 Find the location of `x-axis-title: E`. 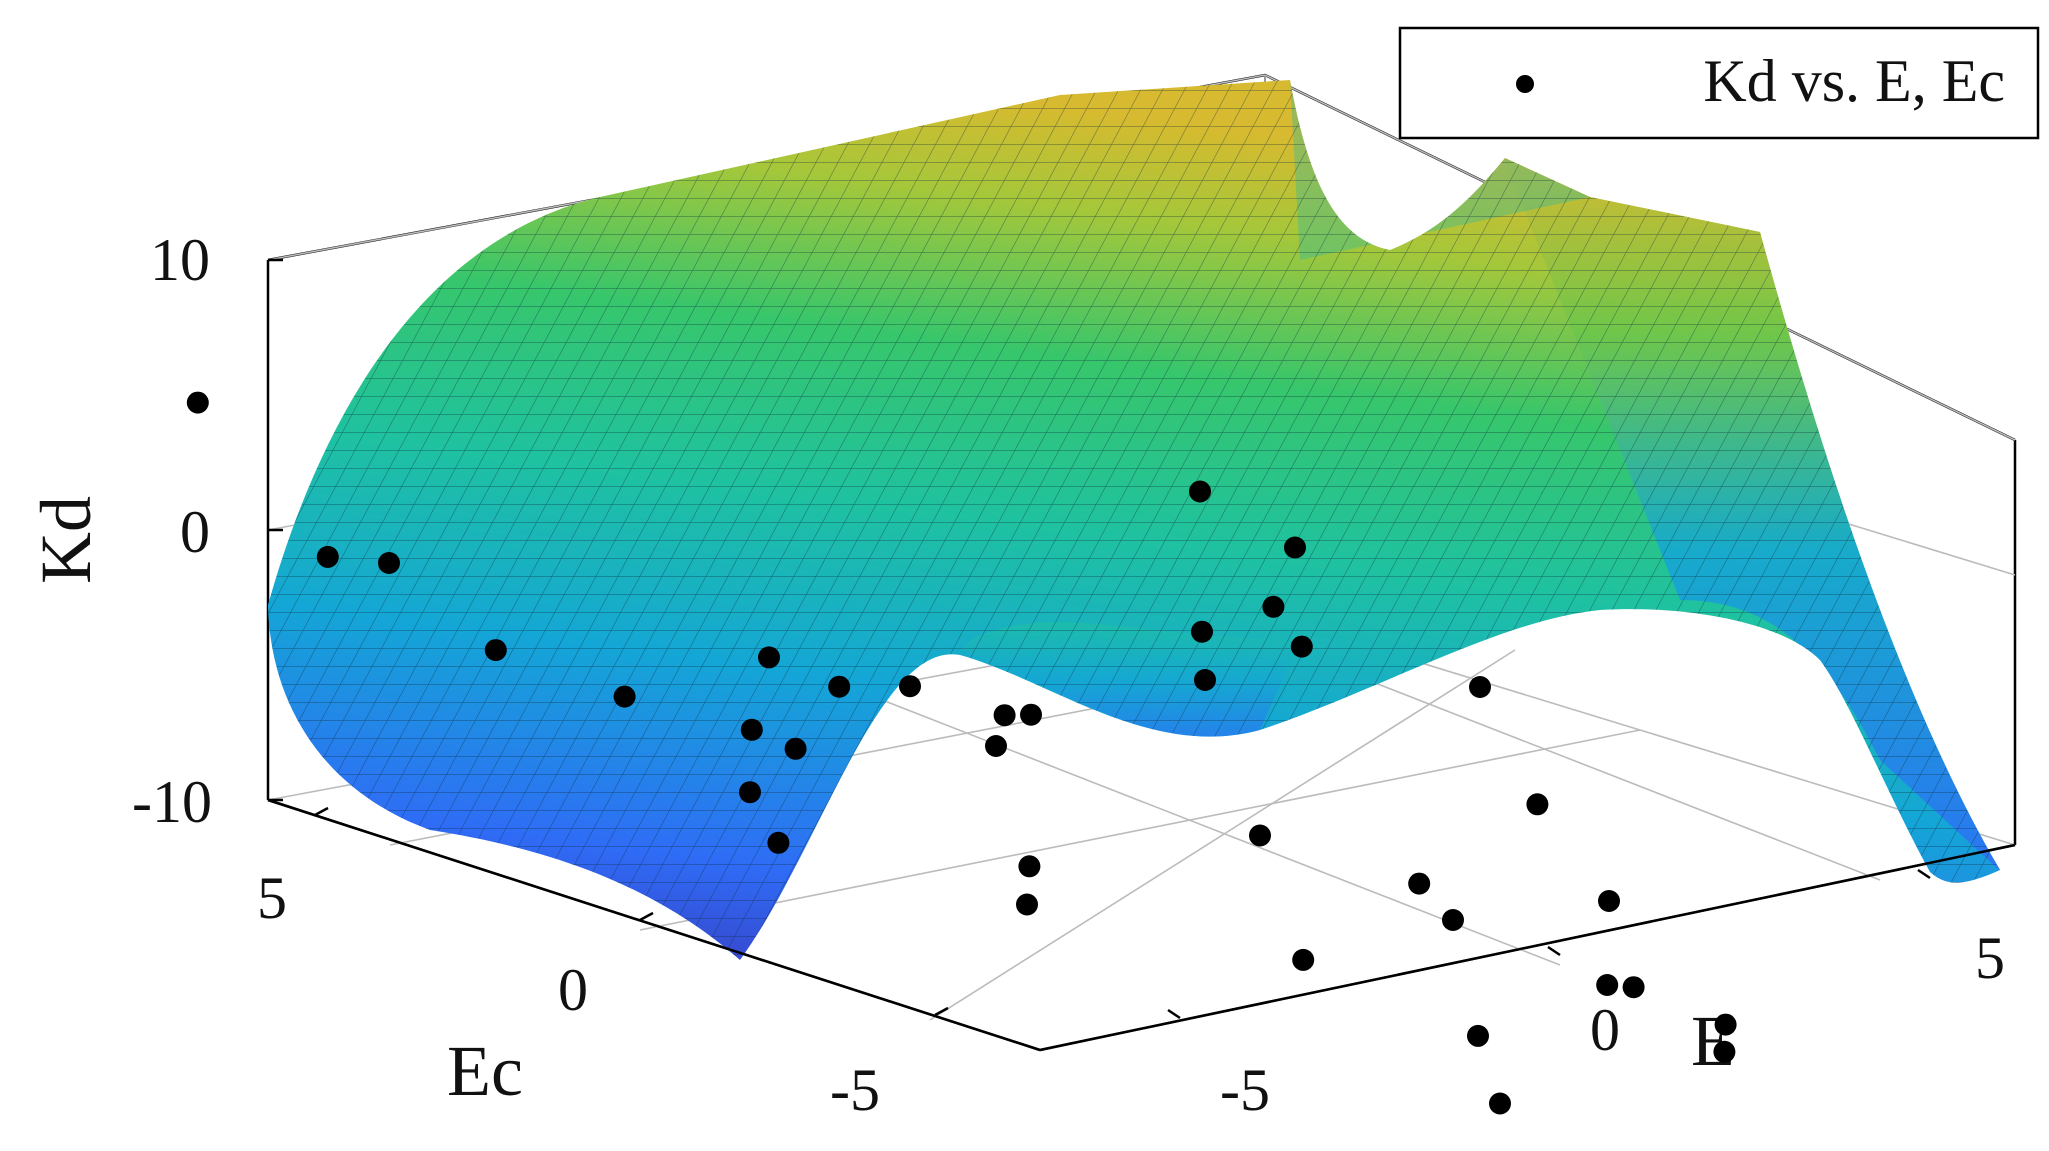

x-axis-title: E is located at coordinates (1713, 1041).